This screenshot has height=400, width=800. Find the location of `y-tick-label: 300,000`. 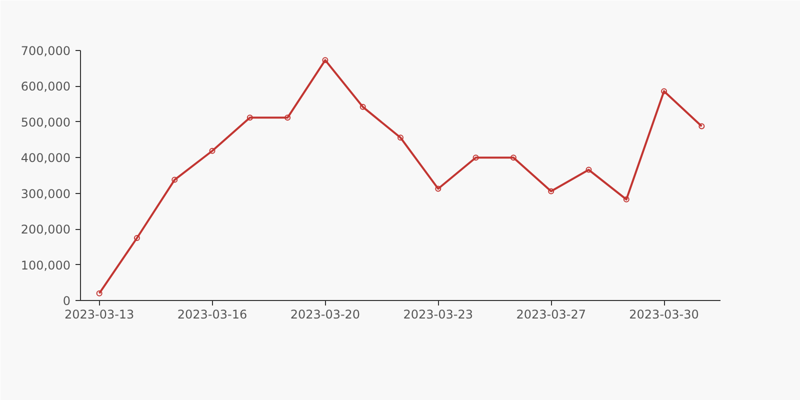

y-tick-label: 300,000 is located at coordinates (45, 193).